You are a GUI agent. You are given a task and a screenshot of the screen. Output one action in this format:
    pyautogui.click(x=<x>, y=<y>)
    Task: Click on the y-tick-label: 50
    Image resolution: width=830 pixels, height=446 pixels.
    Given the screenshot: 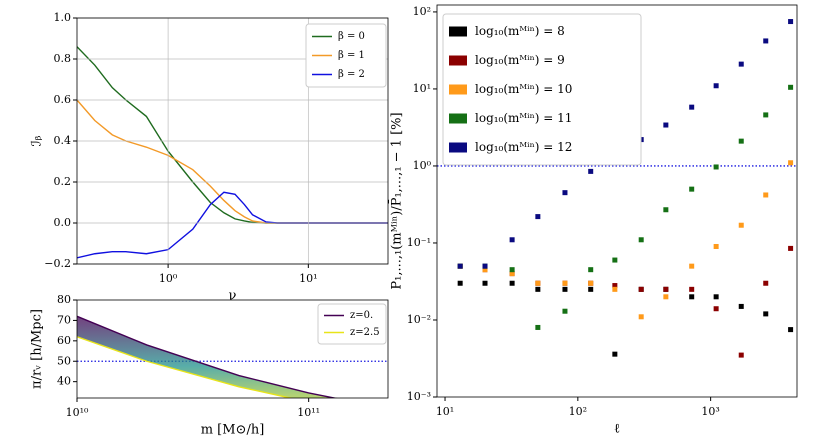 What is the action you would take?
    pyautogui.click(x=64, y=360)
    